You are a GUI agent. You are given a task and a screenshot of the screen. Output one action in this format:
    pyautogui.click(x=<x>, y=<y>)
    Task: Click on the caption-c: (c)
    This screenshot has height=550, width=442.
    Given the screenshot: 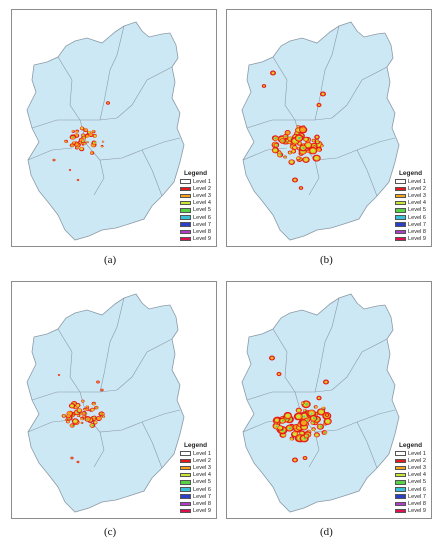 What is the action you would take?
    pyautogui.click(x=110, y=532)
    